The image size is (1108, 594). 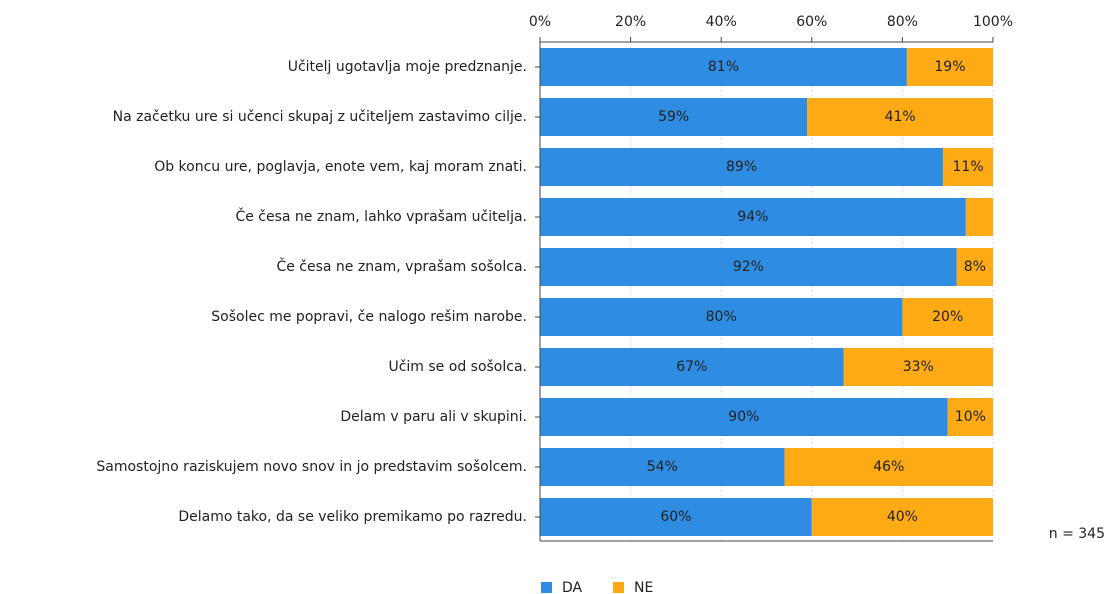 I want to click on annotation: n = 345, so click(x=1077, y=534).